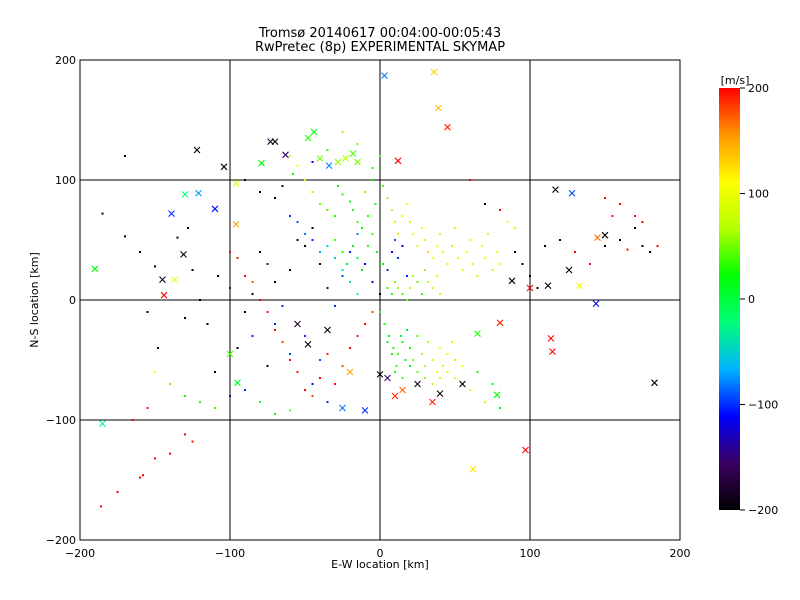 This screenshot has height=600, width=800. I want to click on x-tick-label: 200, so click(680, 553).